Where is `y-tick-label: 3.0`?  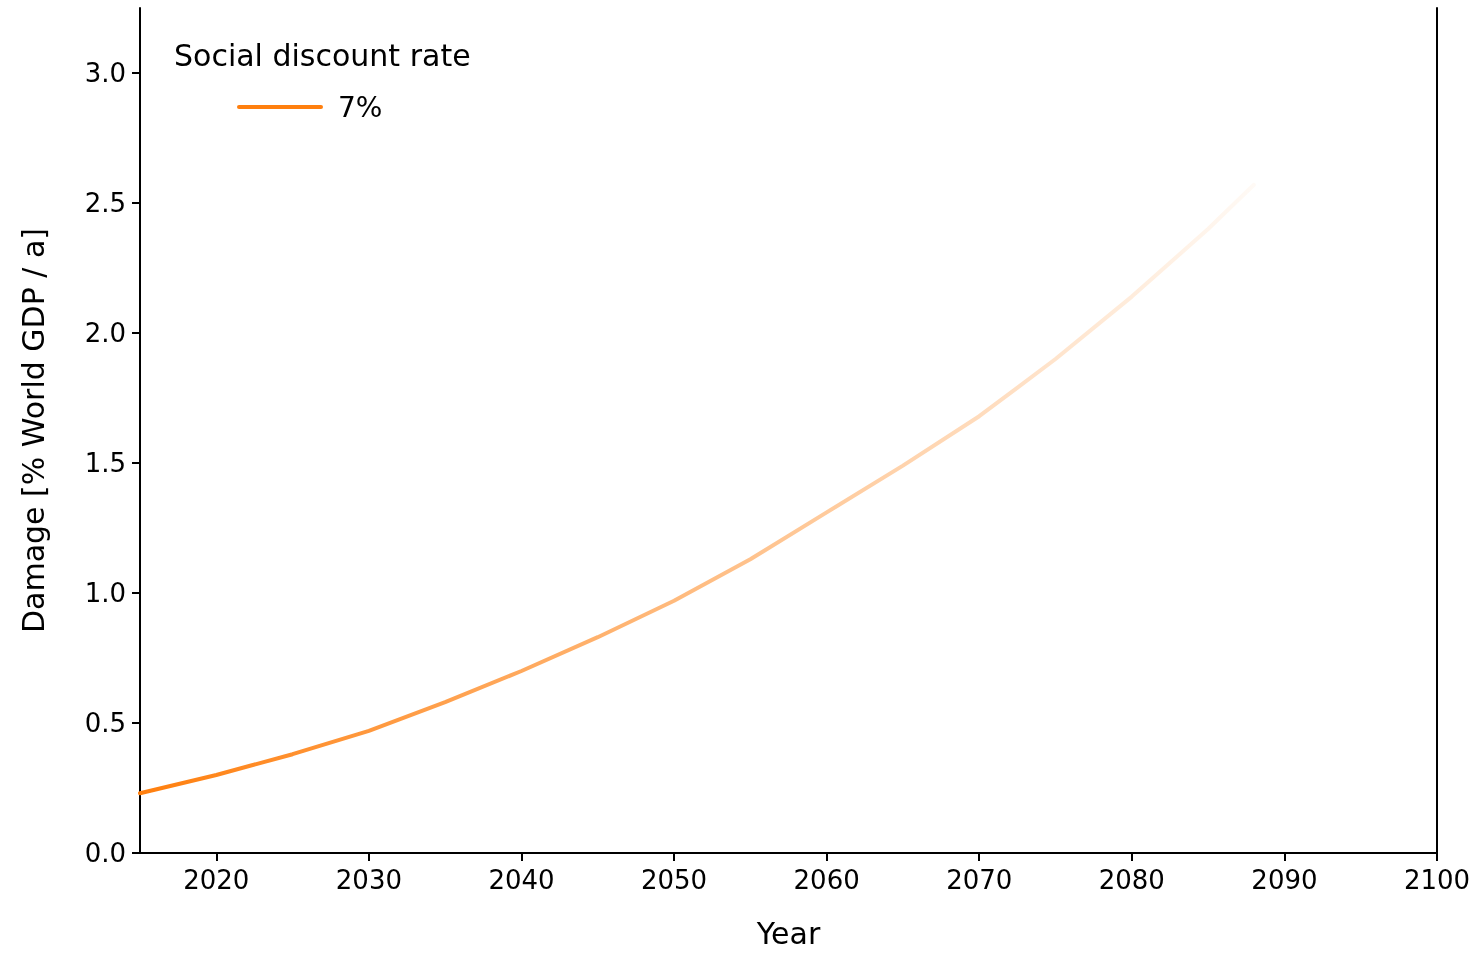
y-tick-label: 3.0 is located at coordinates (105, 73).